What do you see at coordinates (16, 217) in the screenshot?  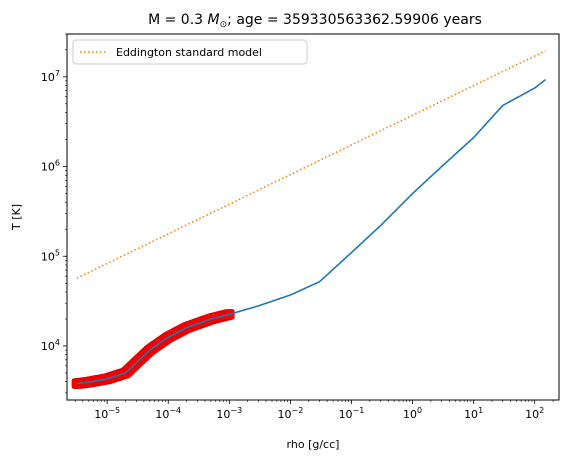 I see `y-axis-label: T [K]` at bounding box center [16, 217].